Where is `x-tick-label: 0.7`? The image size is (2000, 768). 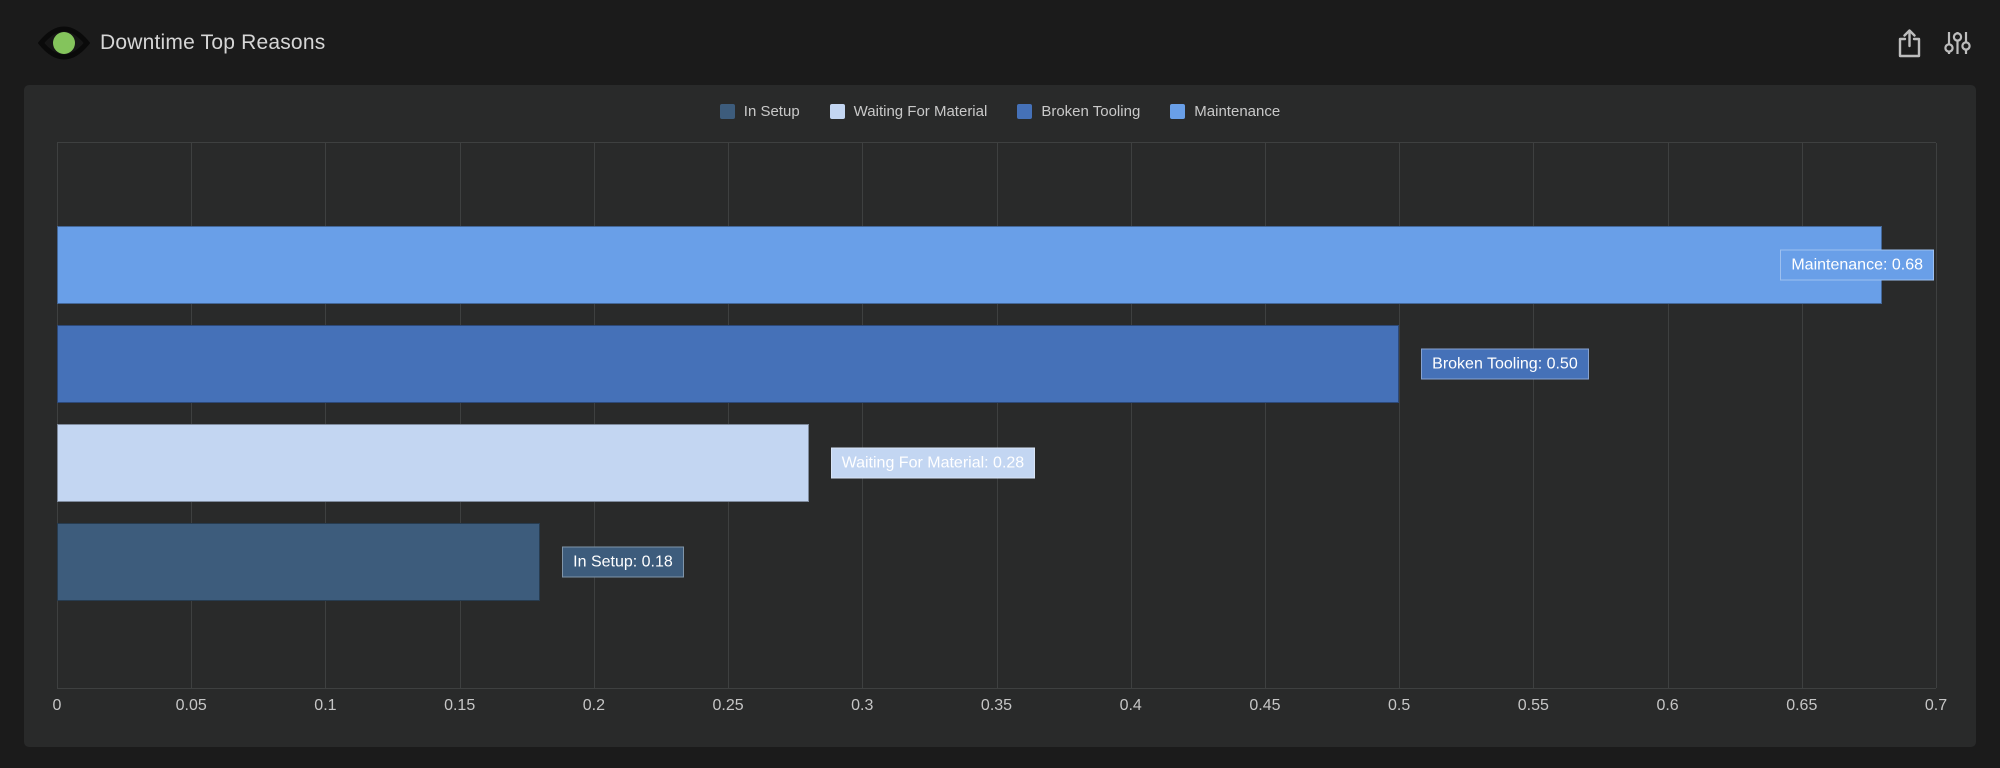
x-tick-label: 0.7 is located at coordinates (1936, 705).